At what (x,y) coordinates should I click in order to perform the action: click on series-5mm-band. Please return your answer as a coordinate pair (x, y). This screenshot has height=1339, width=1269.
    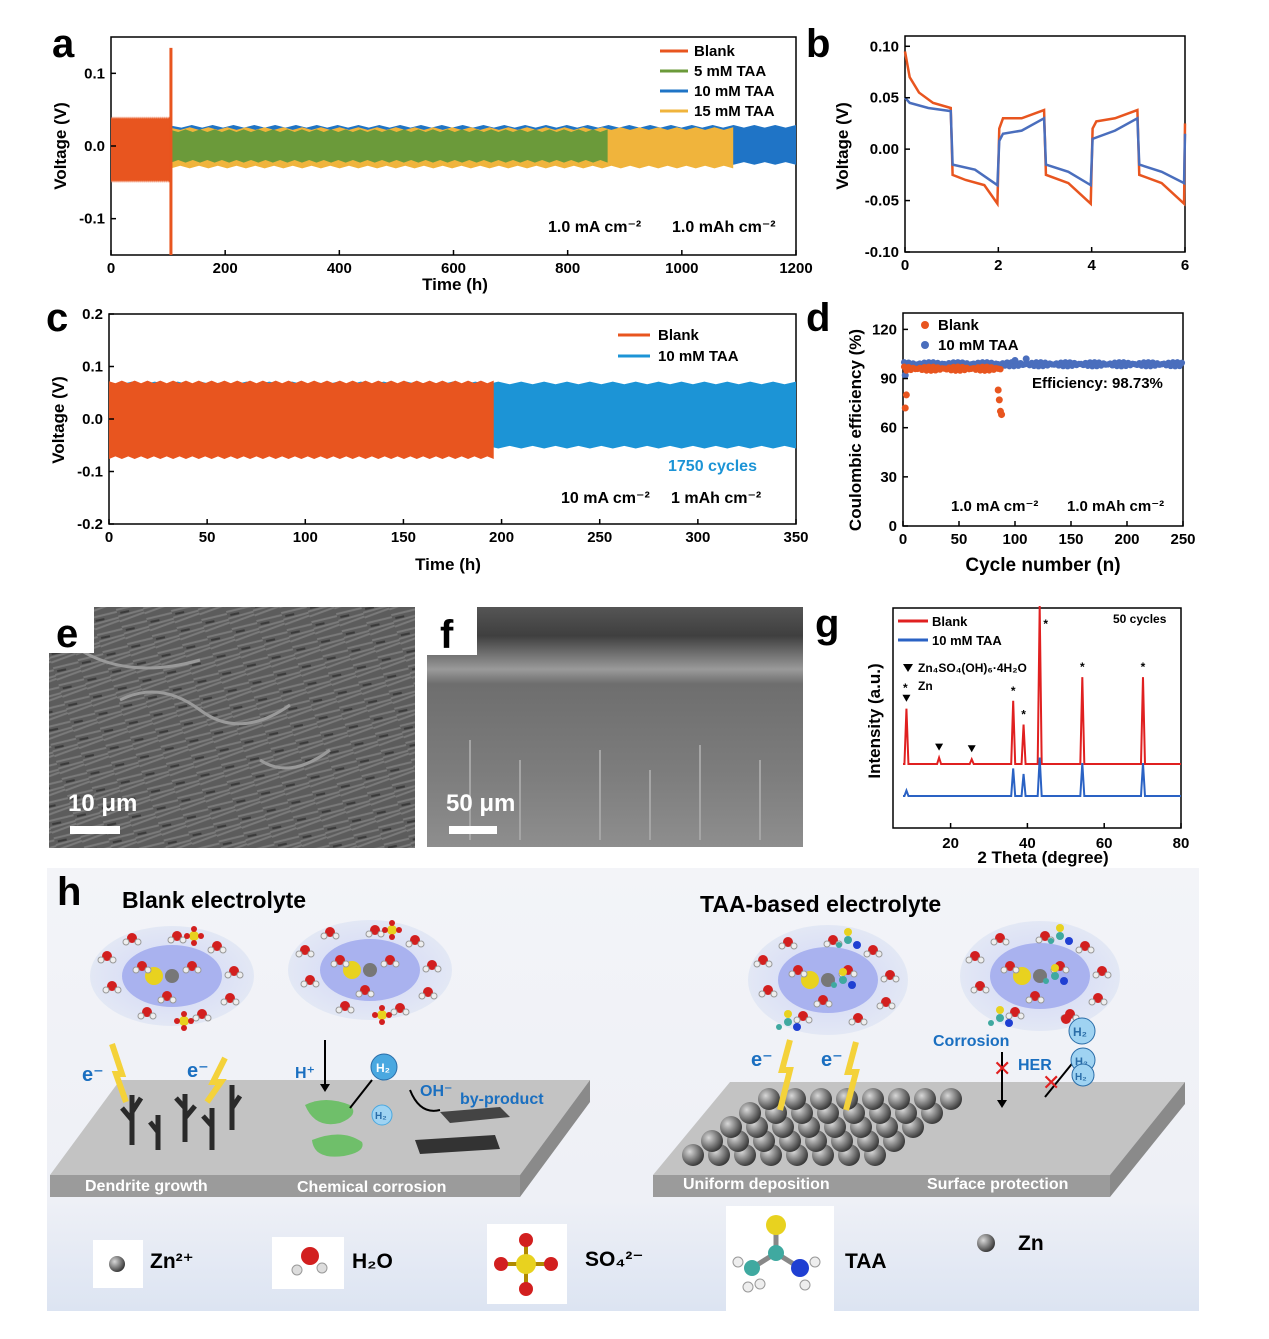
    Looking at the image, I should click on (389, 146).